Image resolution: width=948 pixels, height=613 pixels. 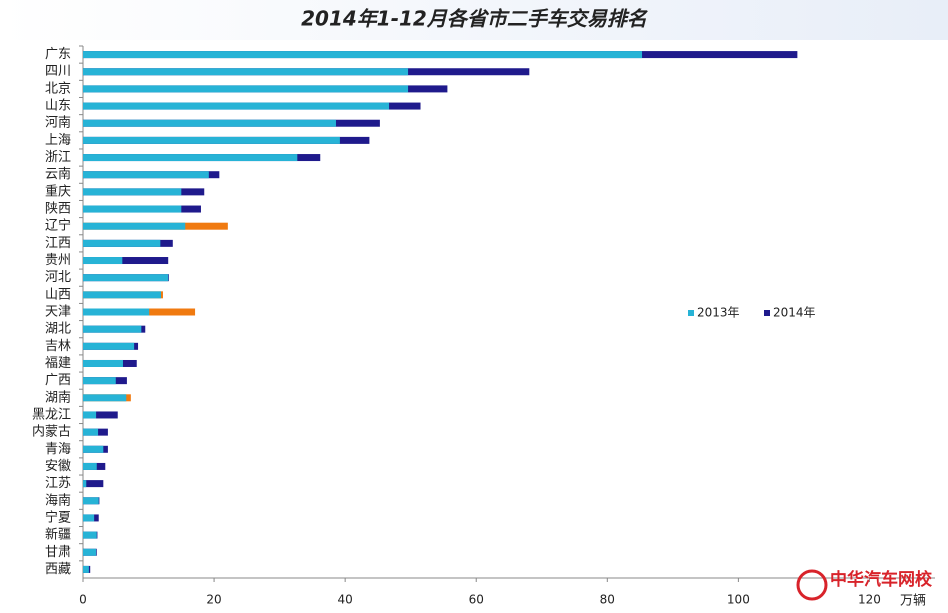 What do you see at coordinates (58, 174) in the screenshot?
I see `y-tick-label: 云南` at bounding box center [58, 174].